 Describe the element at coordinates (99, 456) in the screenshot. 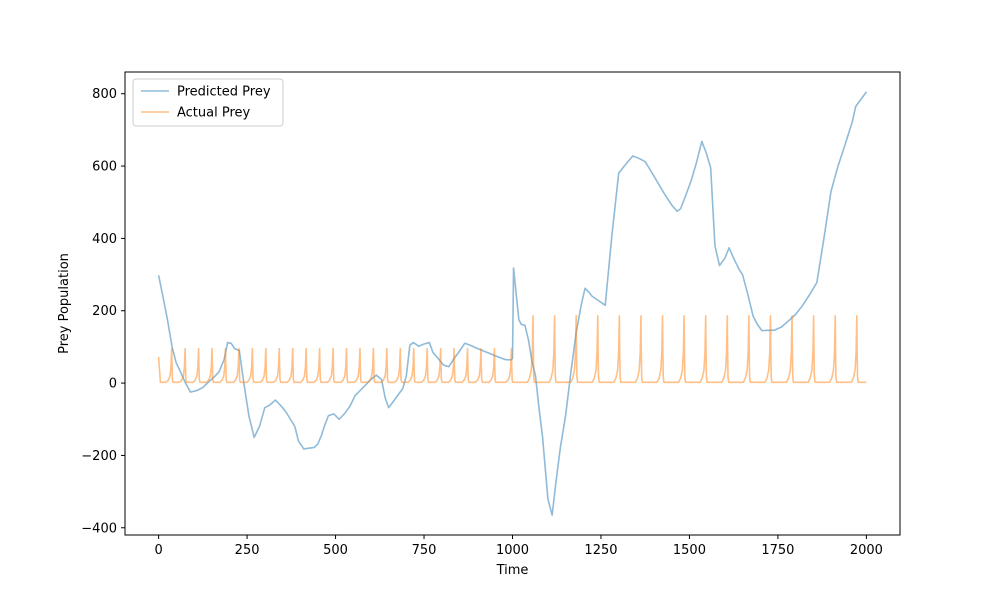

I see `y-tick-label: −200` at that location.